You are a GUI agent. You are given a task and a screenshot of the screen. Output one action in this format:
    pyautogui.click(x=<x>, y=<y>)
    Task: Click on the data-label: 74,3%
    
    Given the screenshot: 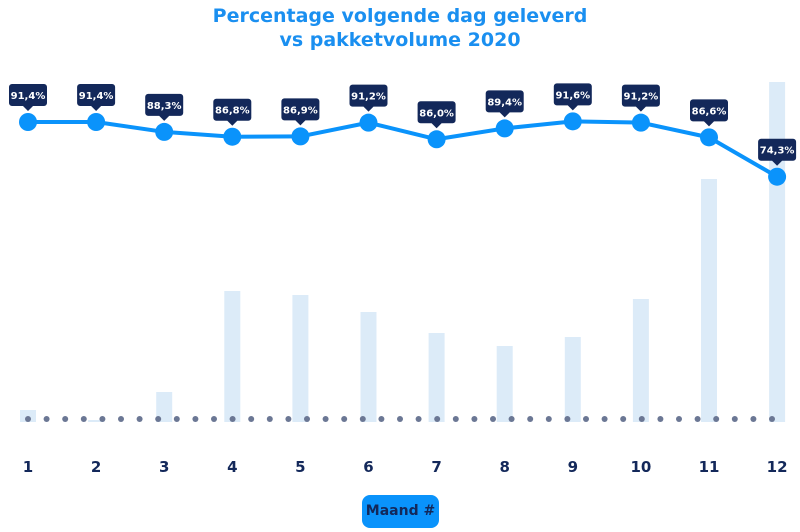 What is the action you would take?
    pyautogui.click(x=777, y=151)
    